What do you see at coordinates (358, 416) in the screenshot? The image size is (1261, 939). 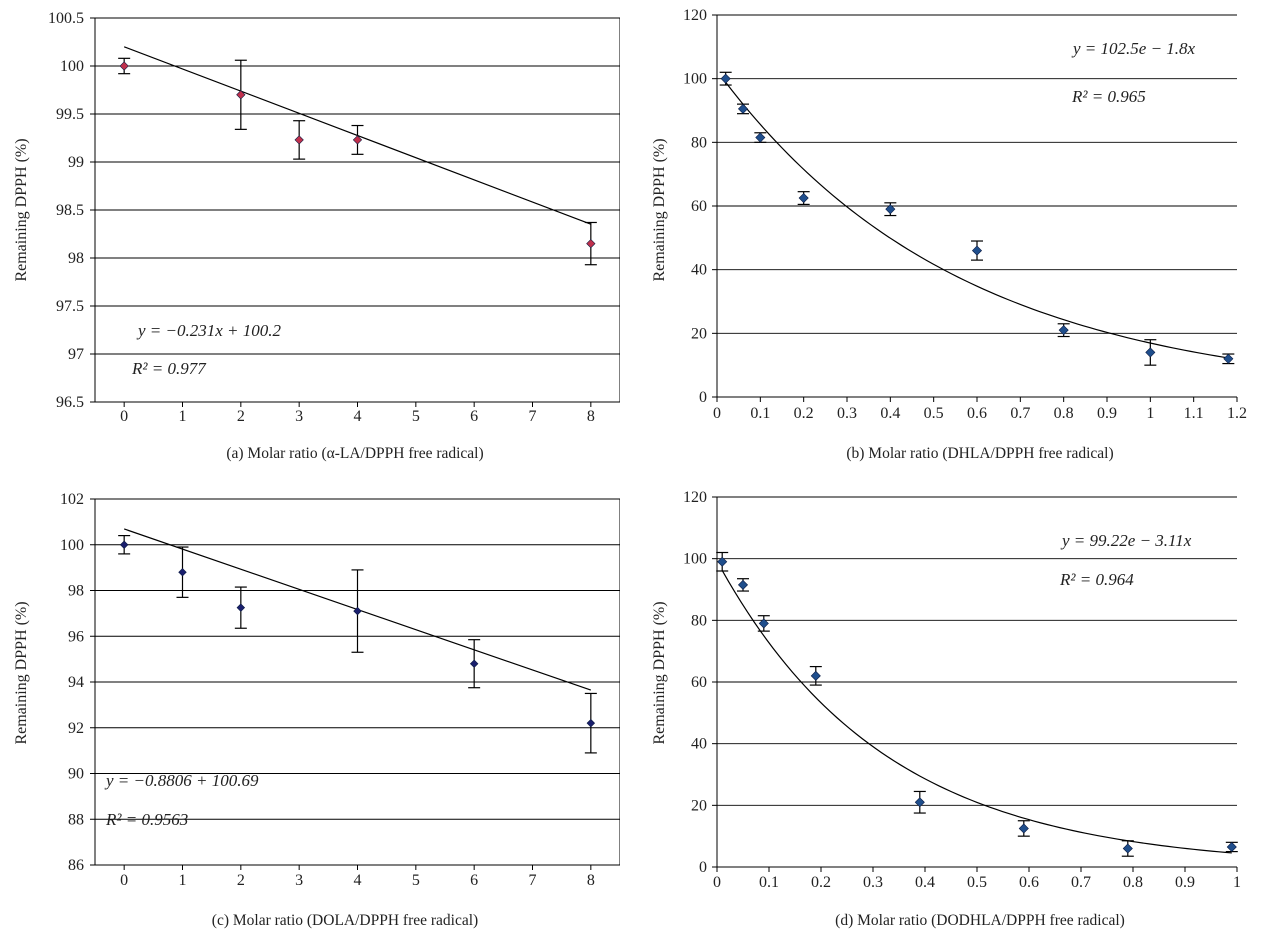 I see `x-tick-label: 4` at bounding box center [358, 416].